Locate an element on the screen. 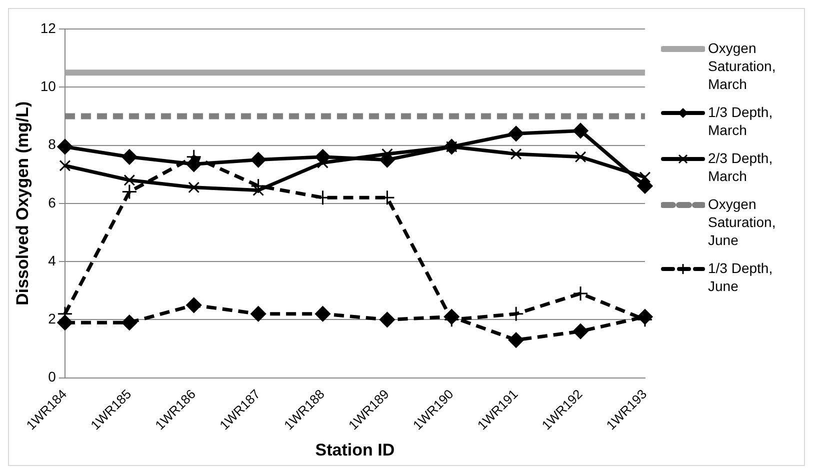 The height and width of the screenshot is (474, 813). legend-label: 1/3 Depth, June is located at coordinates (741, 277).